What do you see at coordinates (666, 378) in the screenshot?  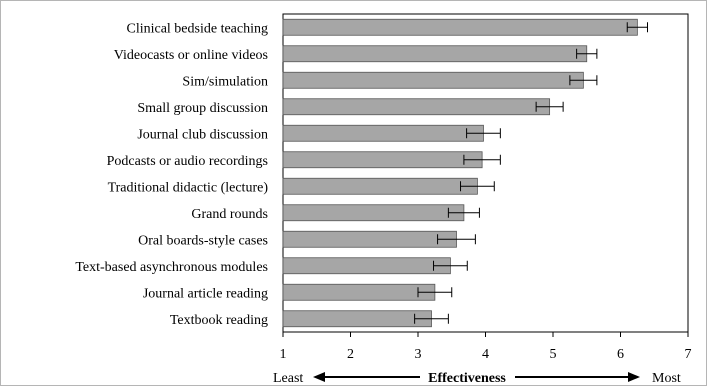 I see `x-axis-most-label: Most` at bounding box center [666, 378].